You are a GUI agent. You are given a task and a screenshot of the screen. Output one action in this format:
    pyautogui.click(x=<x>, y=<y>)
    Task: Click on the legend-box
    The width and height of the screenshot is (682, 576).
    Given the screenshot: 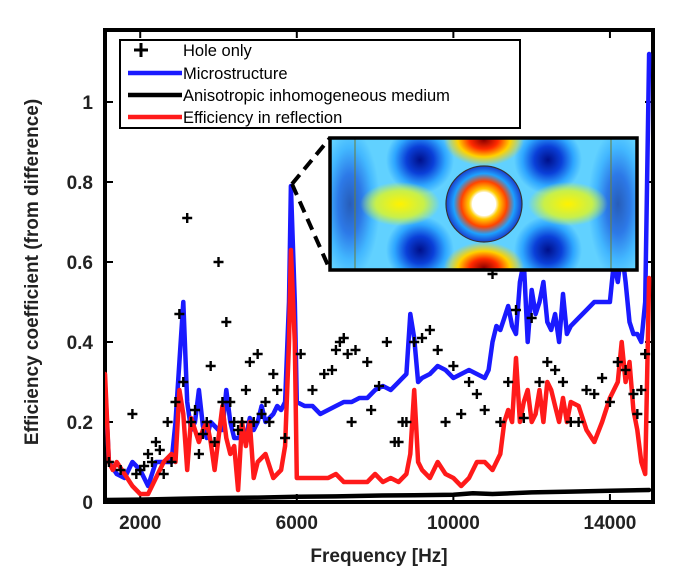 What is the action you would take?
    pyautogui.click(x=320, y=84)
    